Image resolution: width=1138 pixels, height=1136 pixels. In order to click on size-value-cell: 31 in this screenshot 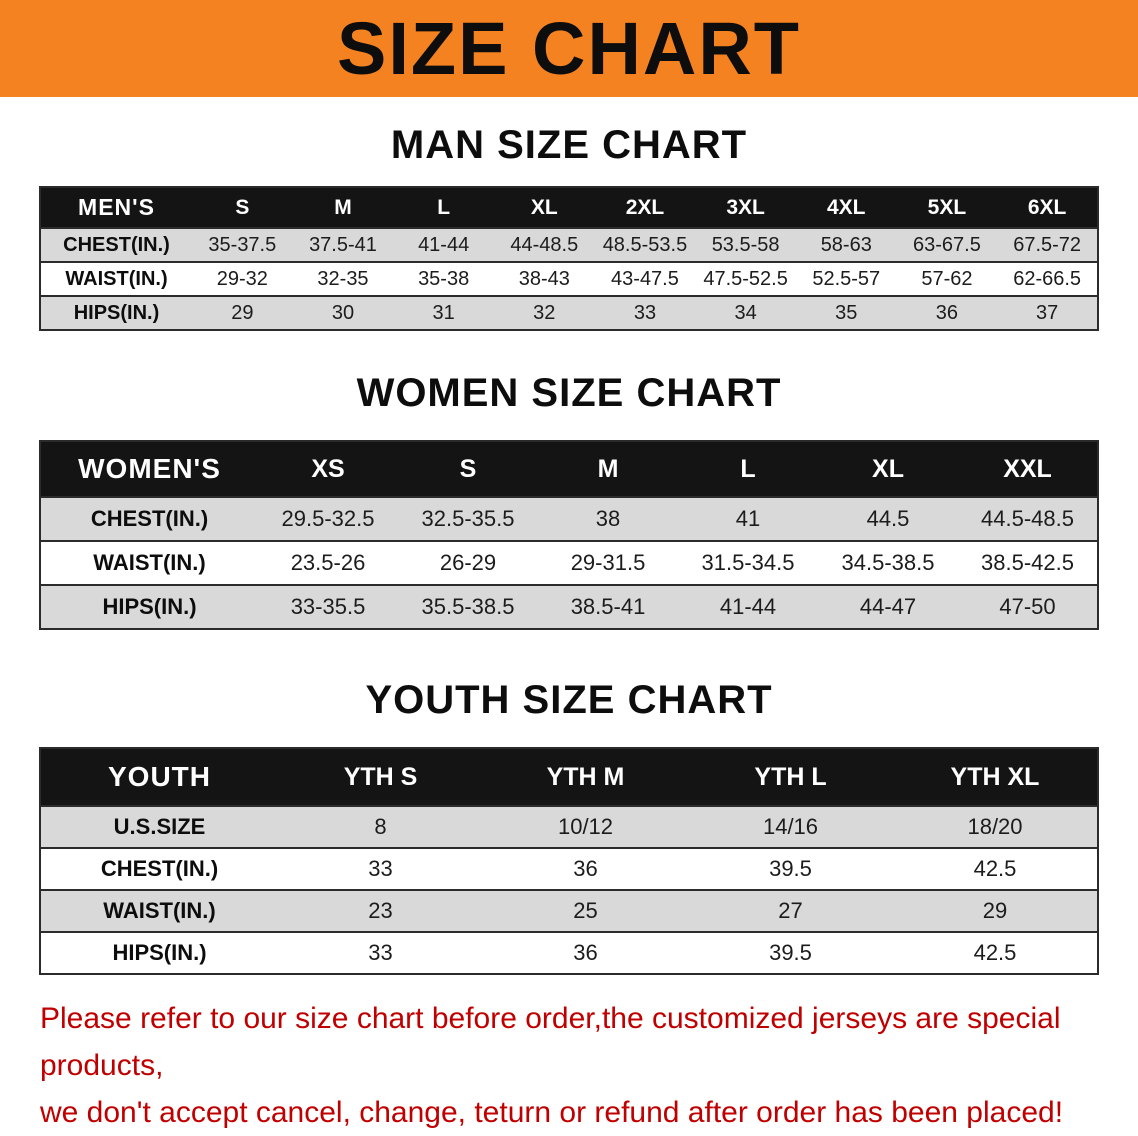, I will do `click(443, 312)`.